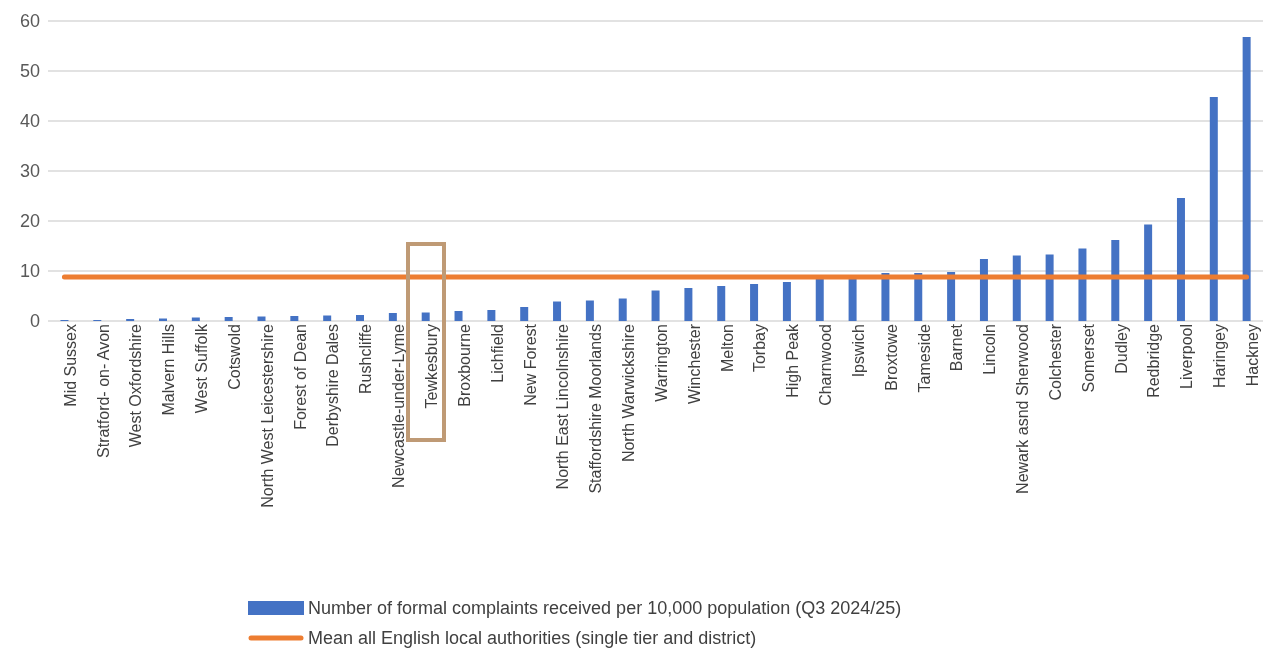  What do you see at coordinates (29, 71) in the screenshot?
I see `y-tick-label: 50` at bounding box center [29, 71].